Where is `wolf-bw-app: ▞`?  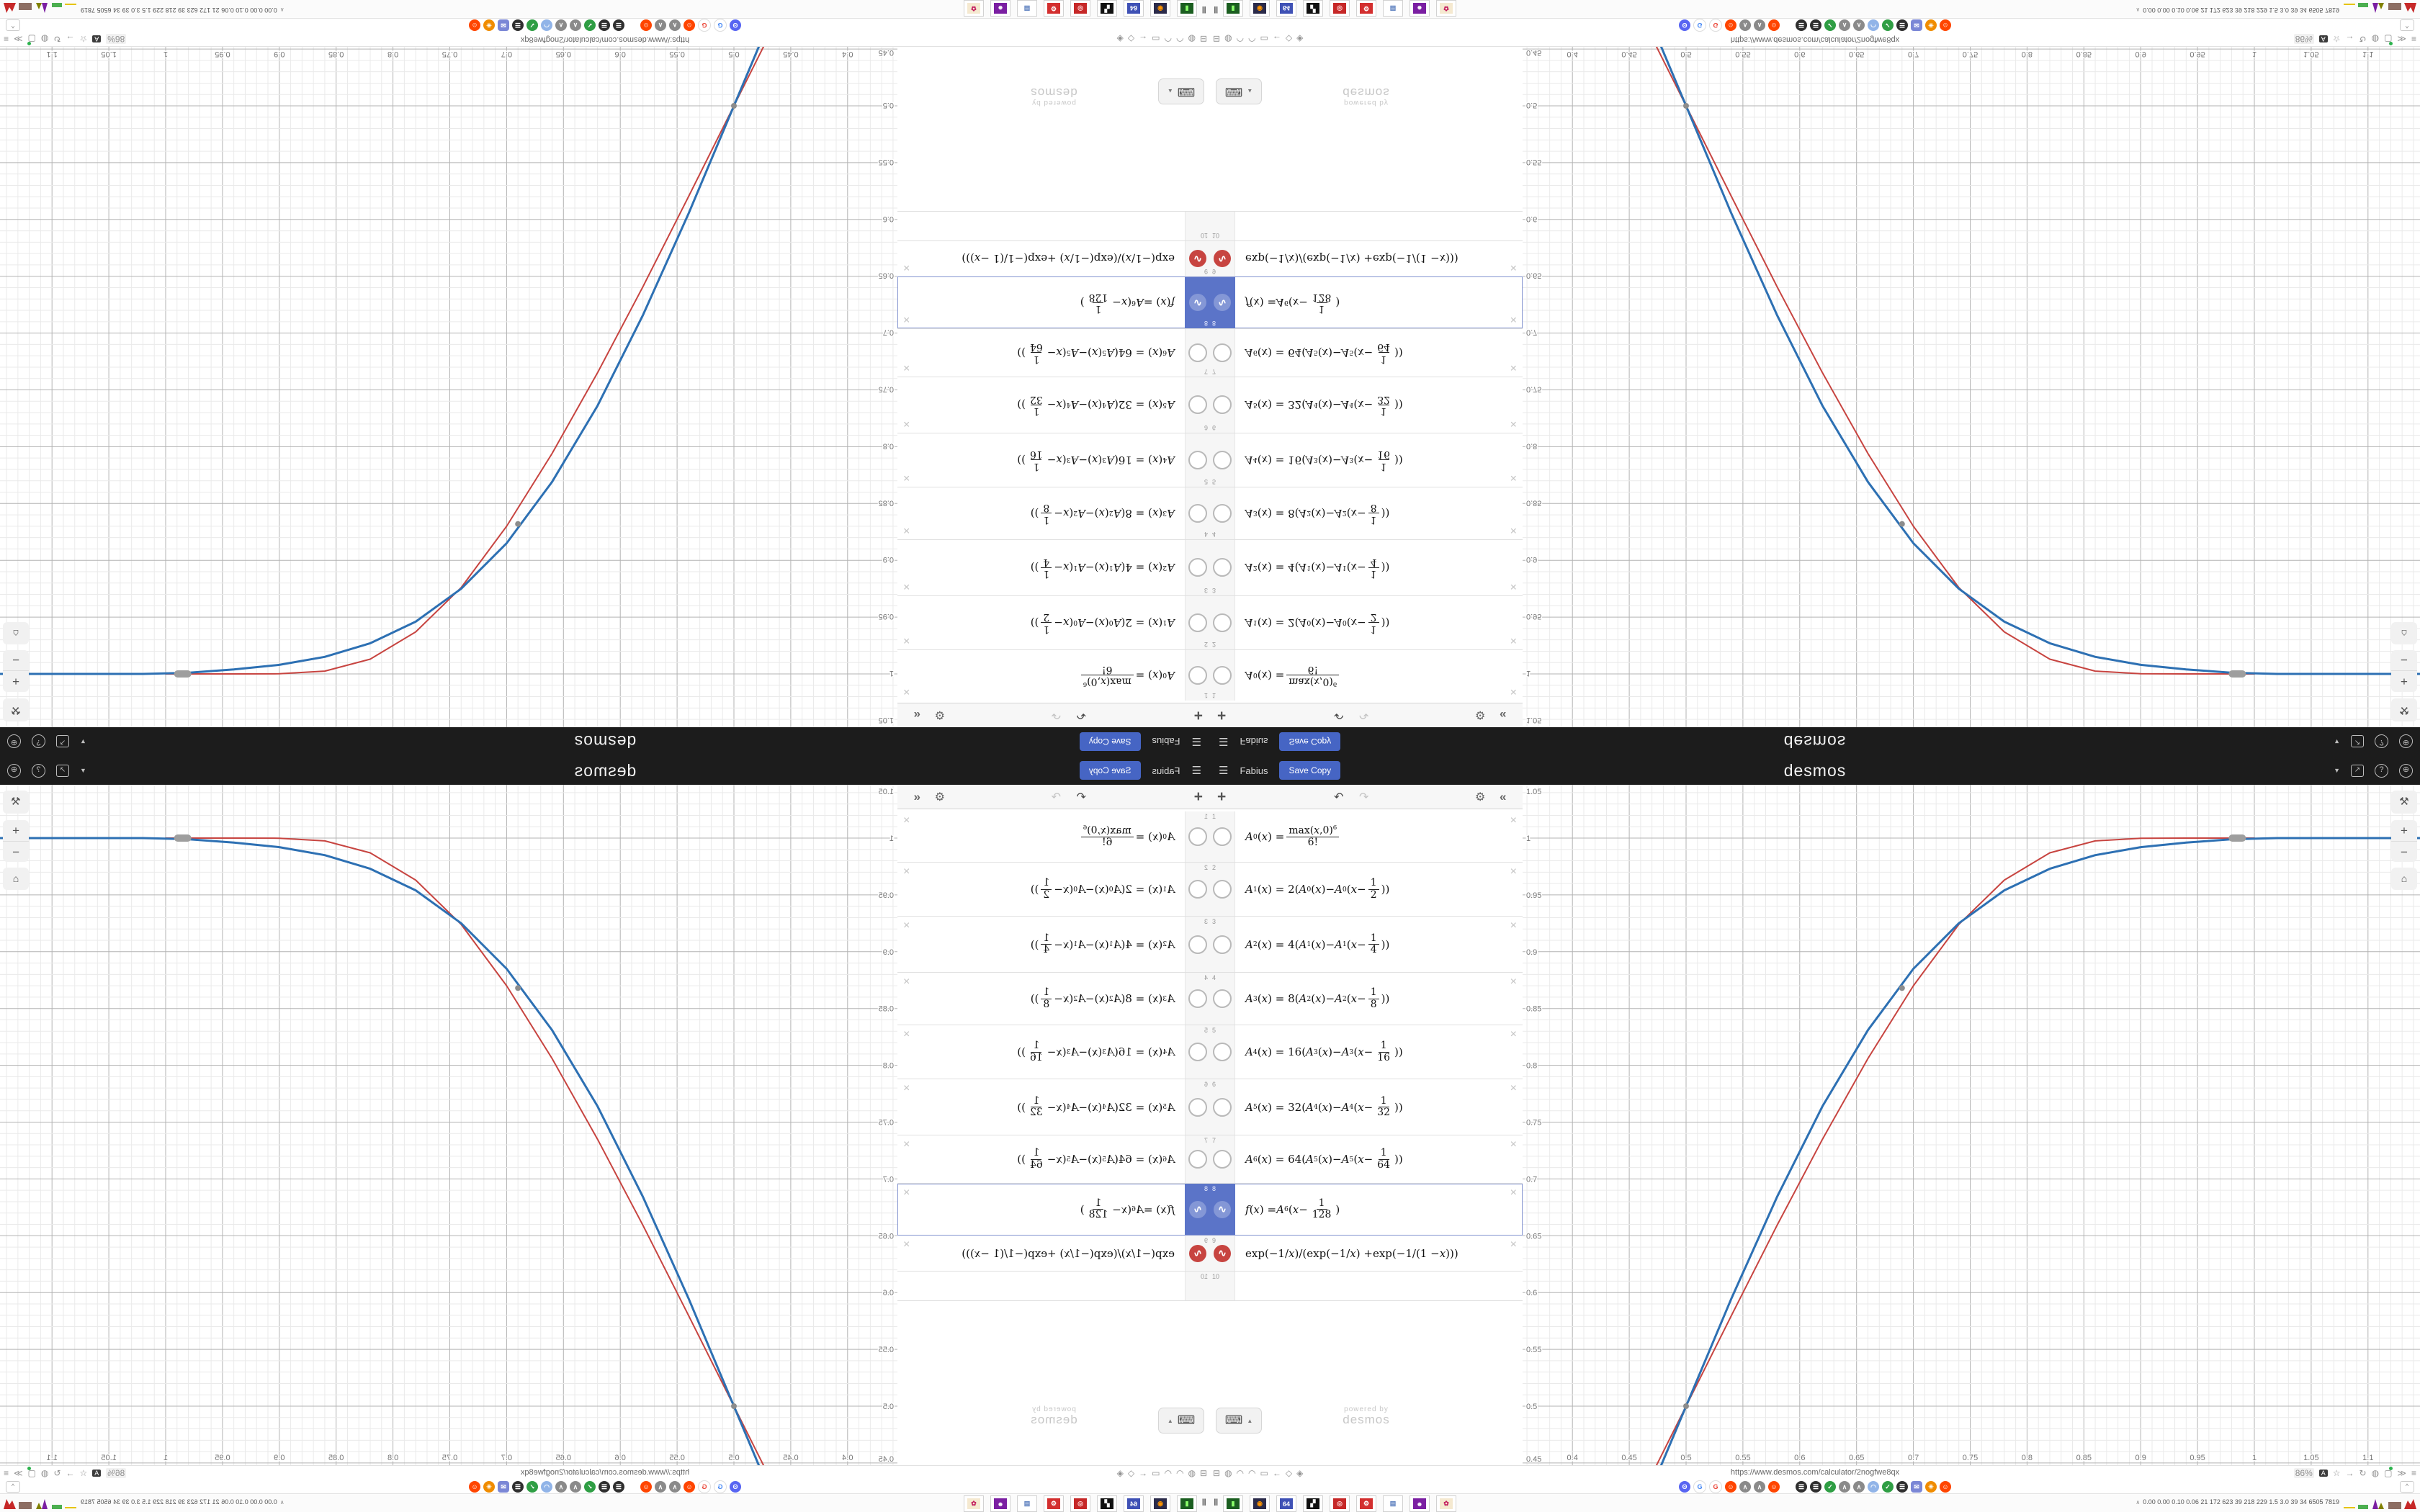
wolf-bw-app: ▞ is located at coordinates (1107, 1503).